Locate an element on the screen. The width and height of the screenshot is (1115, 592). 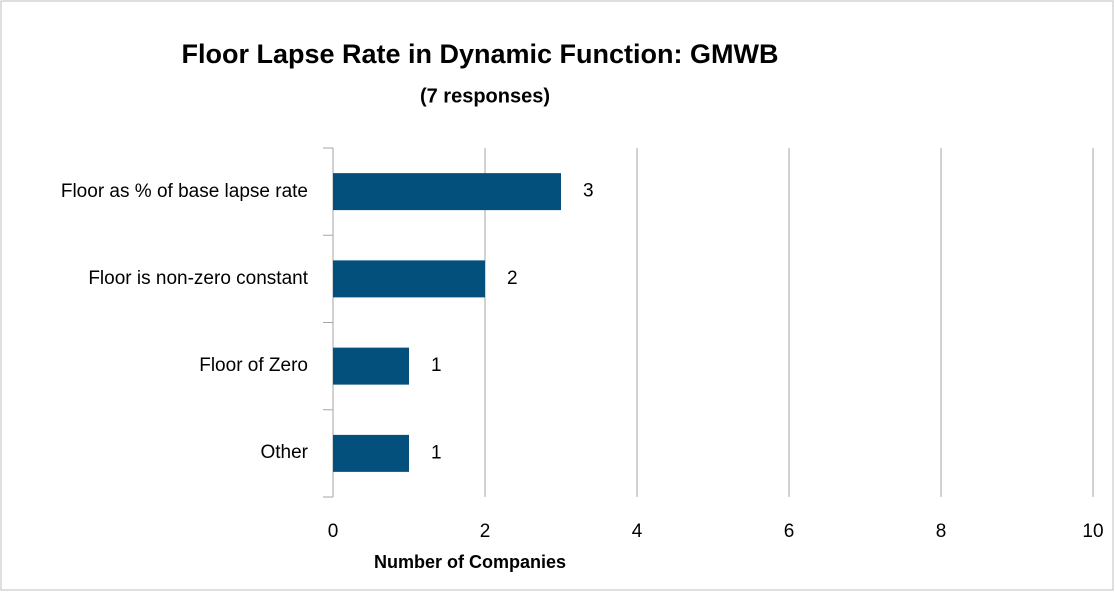
y-tick-label: Other is located at coordinates (284, 453).